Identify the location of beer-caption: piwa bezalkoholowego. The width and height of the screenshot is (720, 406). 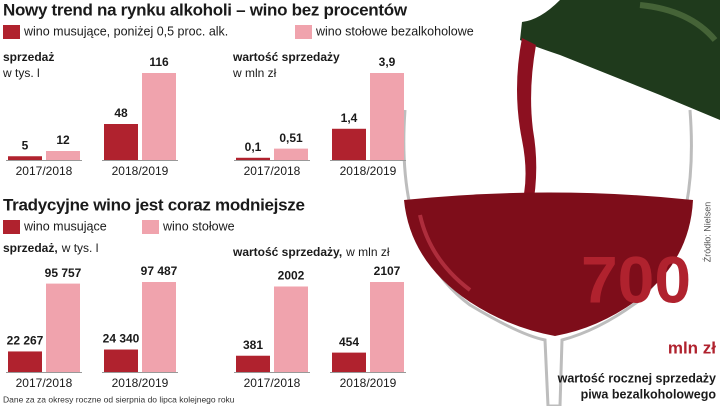
(649, 394).